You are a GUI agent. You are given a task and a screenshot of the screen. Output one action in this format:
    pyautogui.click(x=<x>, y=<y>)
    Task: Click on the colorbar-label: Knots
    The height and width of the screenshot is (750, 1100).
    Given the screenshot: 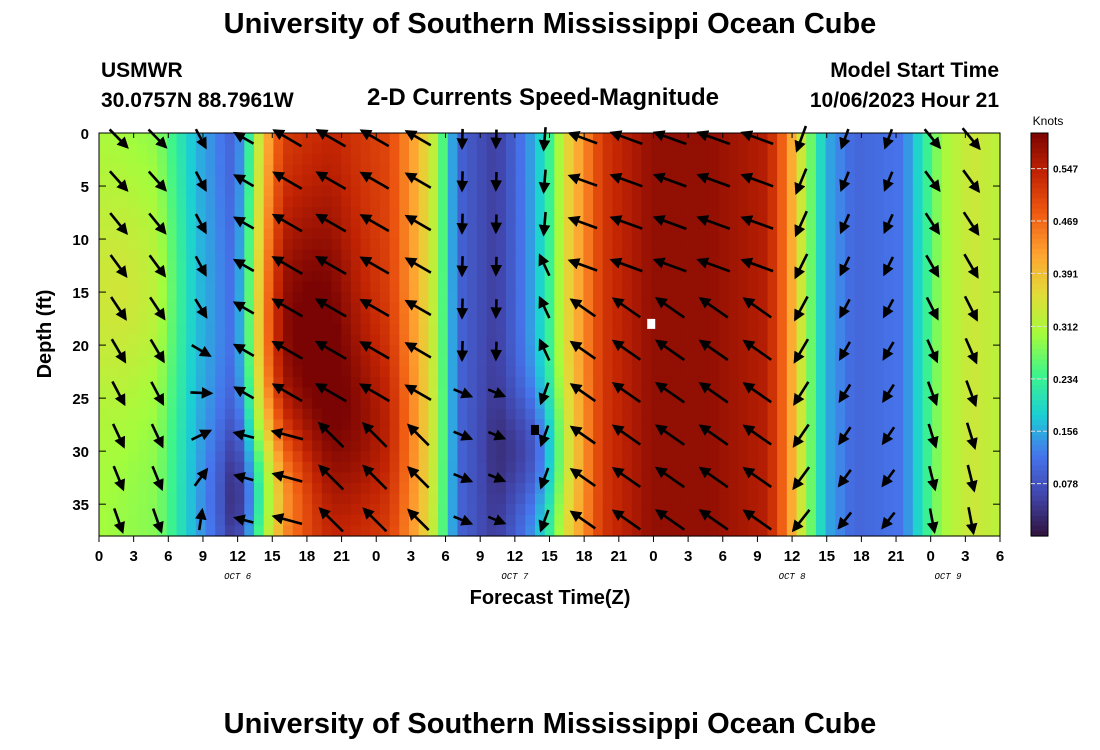 What is the action you would take?
    pyautogui.click(x=1048, y=121)
    